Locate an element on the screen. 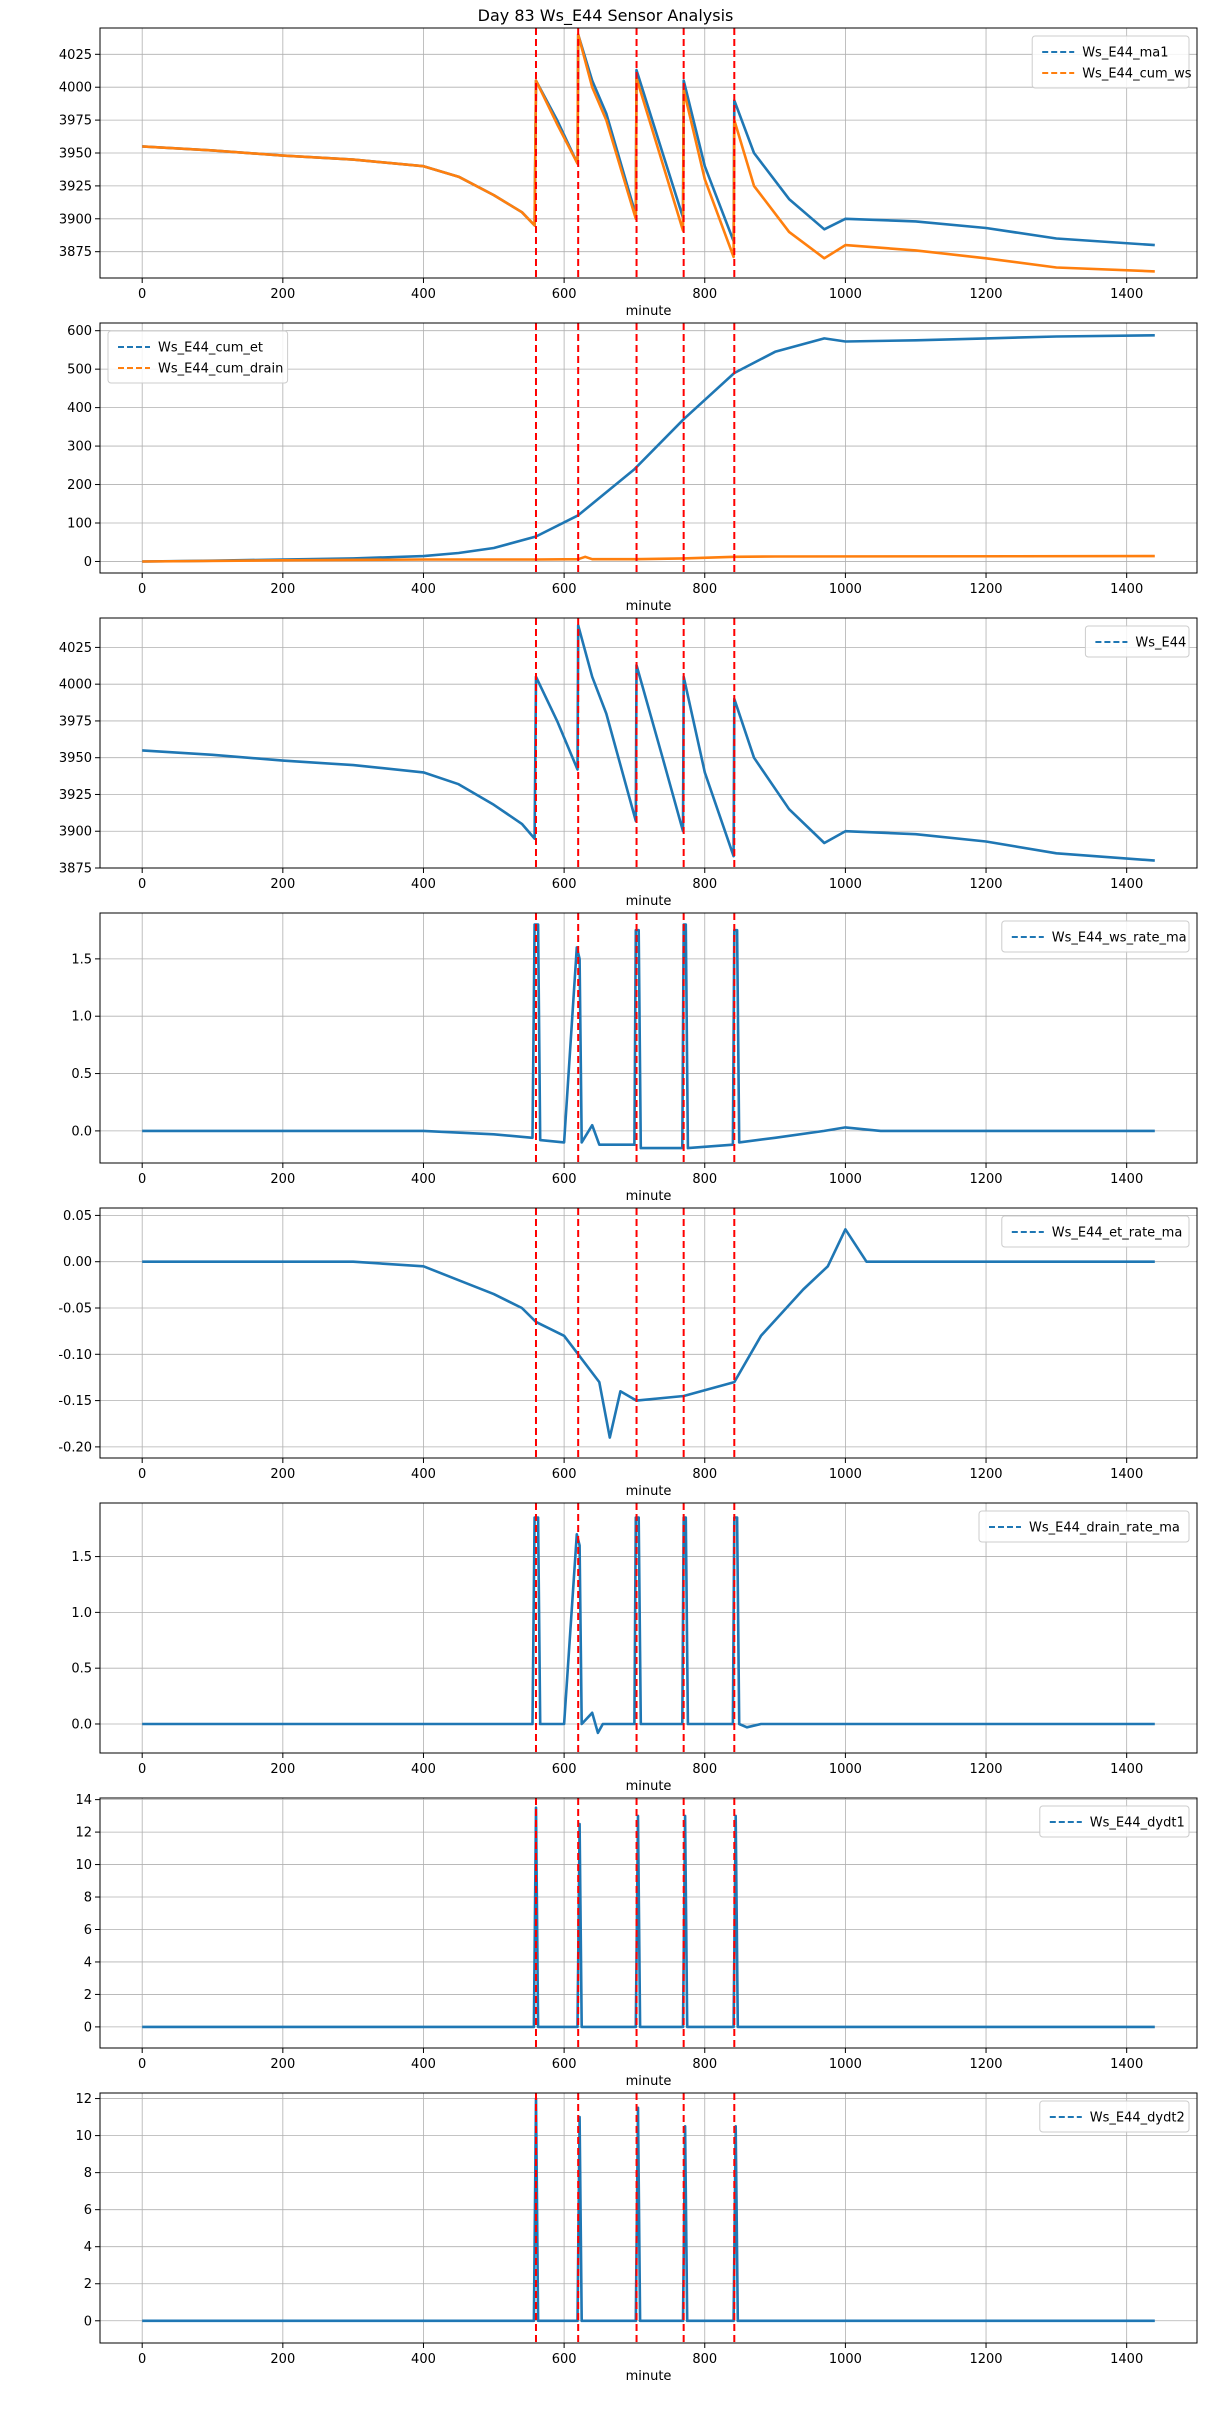 The height and width of the screenshot is (2411, 1211). y-tick-label: 3925 is located at coordinates (75, 186).